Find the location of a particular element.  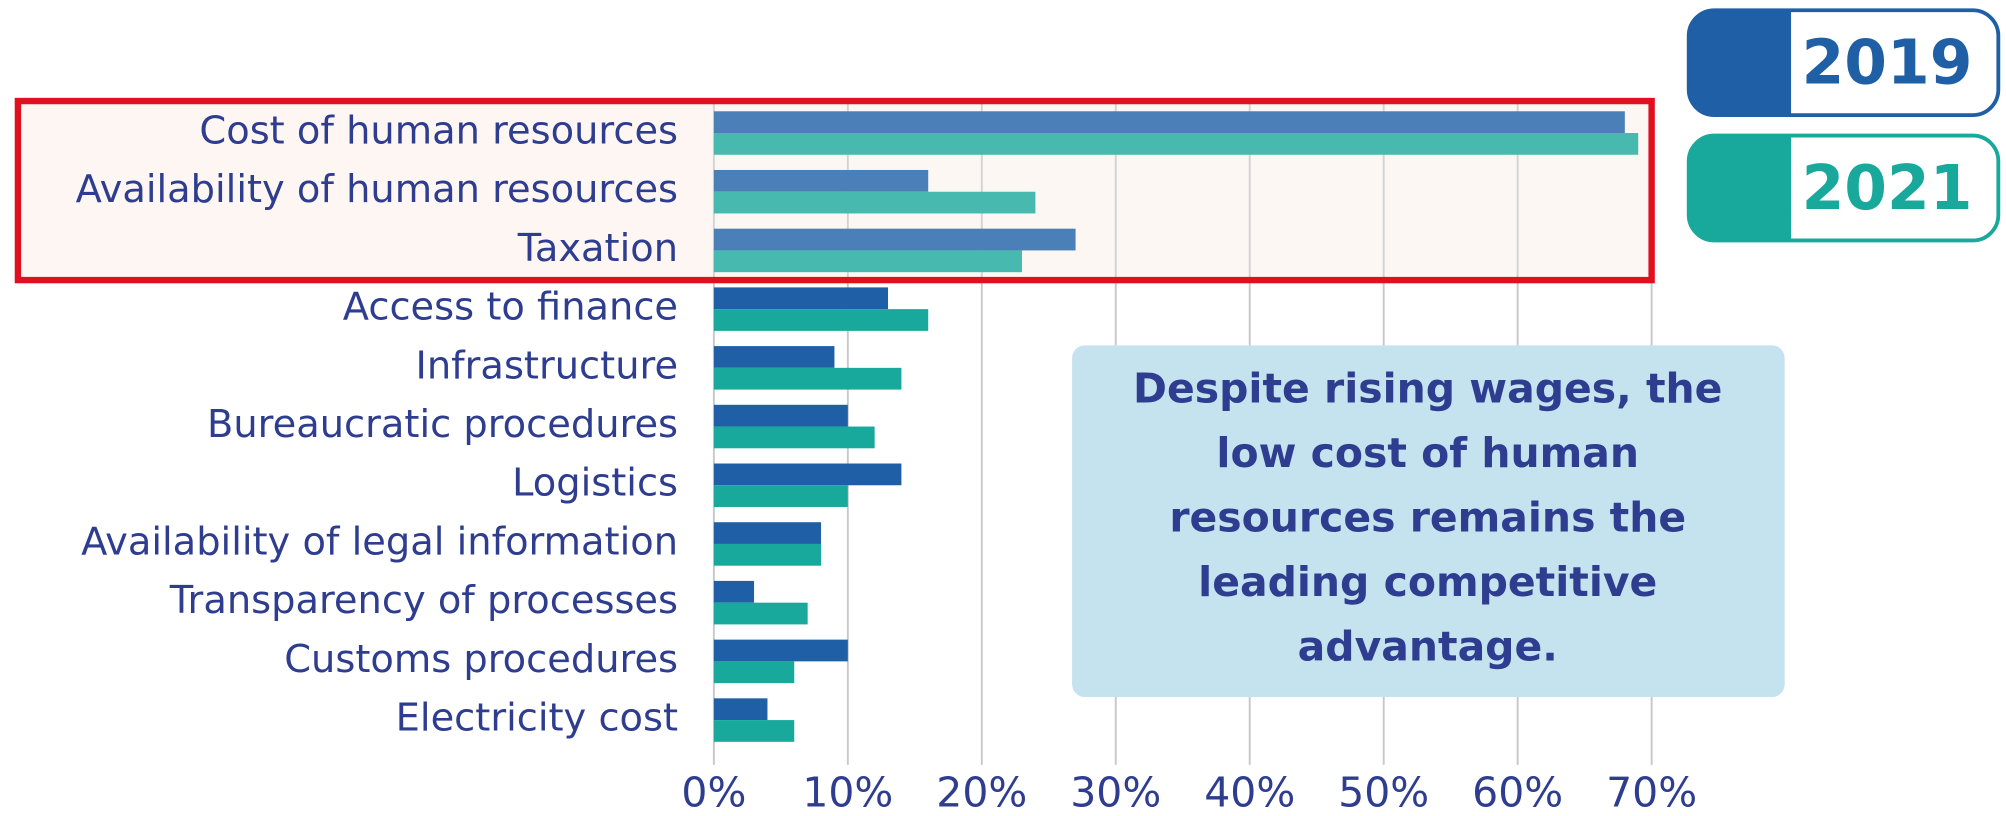

x-tick-label: 50% is located at coordinates (1383, 792).